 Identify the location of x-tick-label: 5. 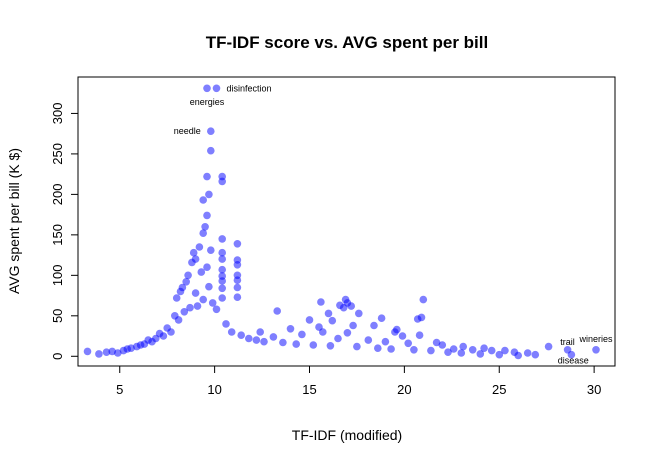
(119, 389).